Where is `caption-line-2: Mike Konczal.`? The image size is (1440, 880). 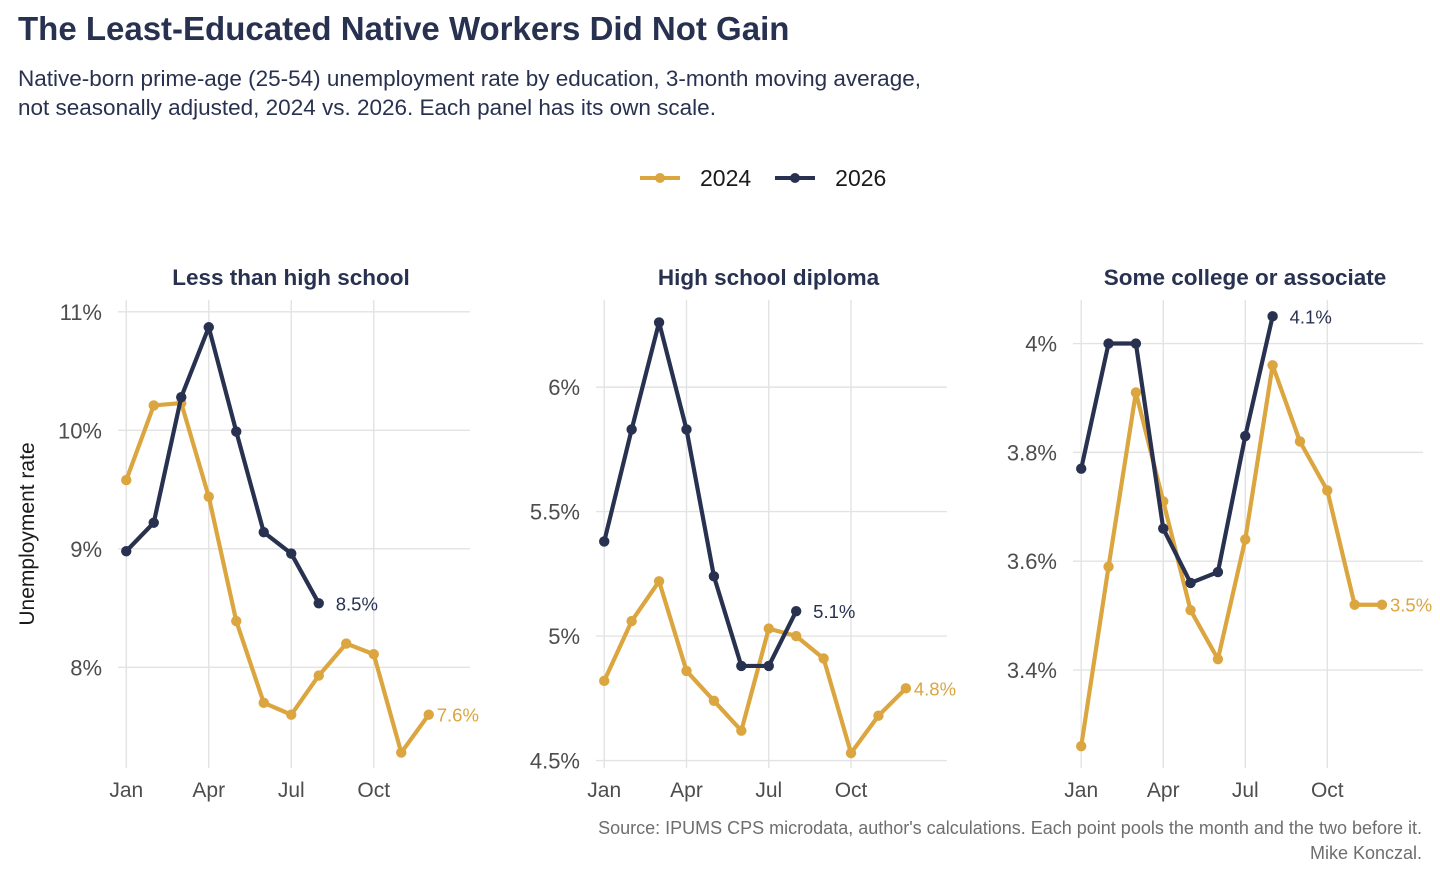
caption-line-2: Mike Konczal. is located at coordinates (1365, 853).